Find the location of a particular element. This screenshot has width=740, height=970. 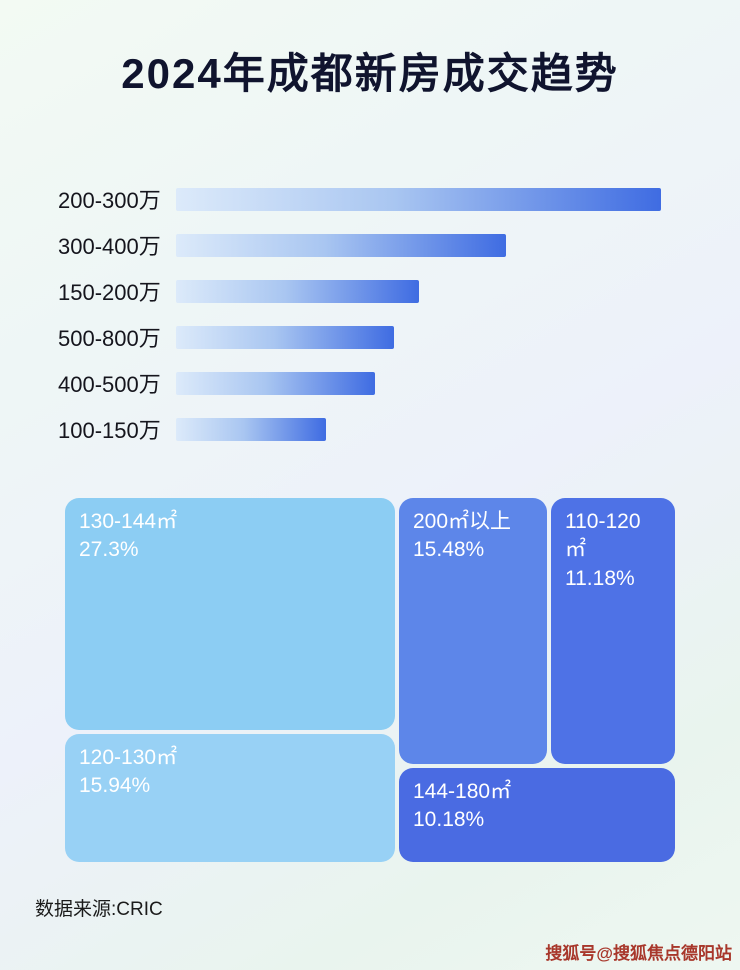

bar-row: 200-300万 is located at coordinates (373, 199).